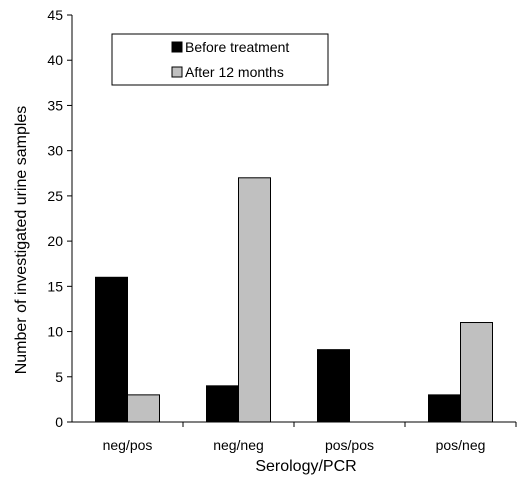  Describe the element at coordinates (349, 445) in the screenshot. I see `x-tick-label-pos-pos: pos/pos` at that location.